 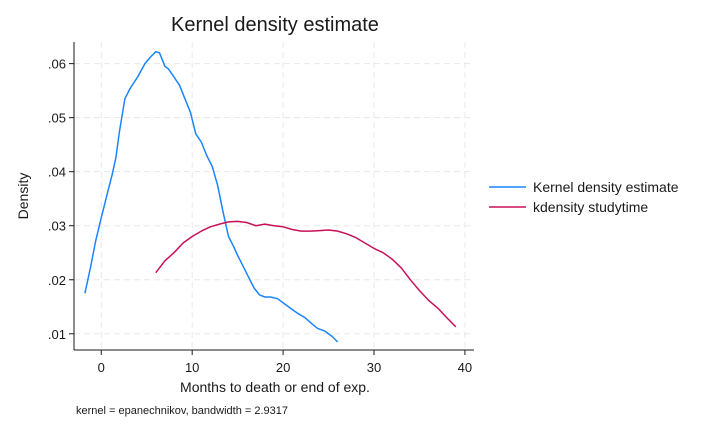 What do you see at coordinates (374, 367) in the screenshot?
I see `x-tick-label: 30` at bounding box center [374, 367].